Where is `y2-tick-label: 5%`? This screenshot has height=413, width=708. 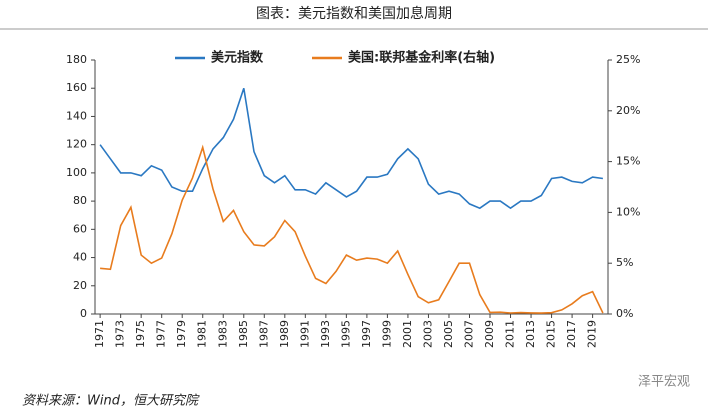
y2-tick-label: 5% is located at coordinates (624, 262).